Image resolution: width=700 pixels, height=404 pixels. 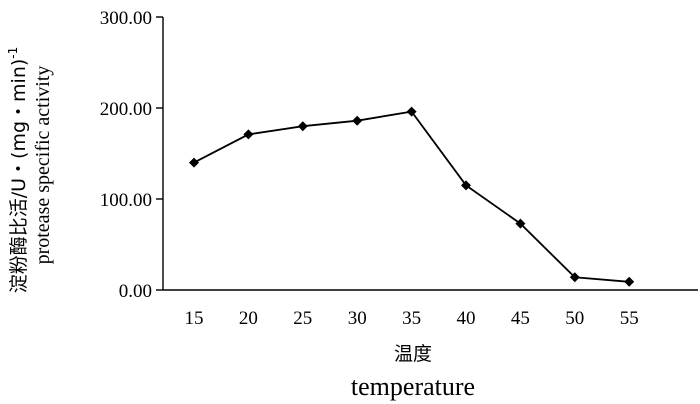 What do you see at coordinates (357, 318) in the screenshot?
I see `x-tick-label: 30` at bounding box center [357, 318].